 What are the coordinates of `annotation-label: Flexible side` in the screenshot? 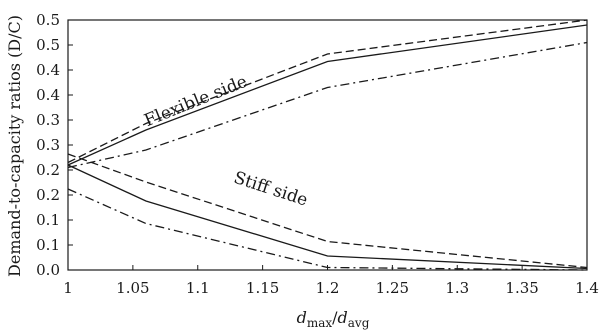 It's located at (195, 101).